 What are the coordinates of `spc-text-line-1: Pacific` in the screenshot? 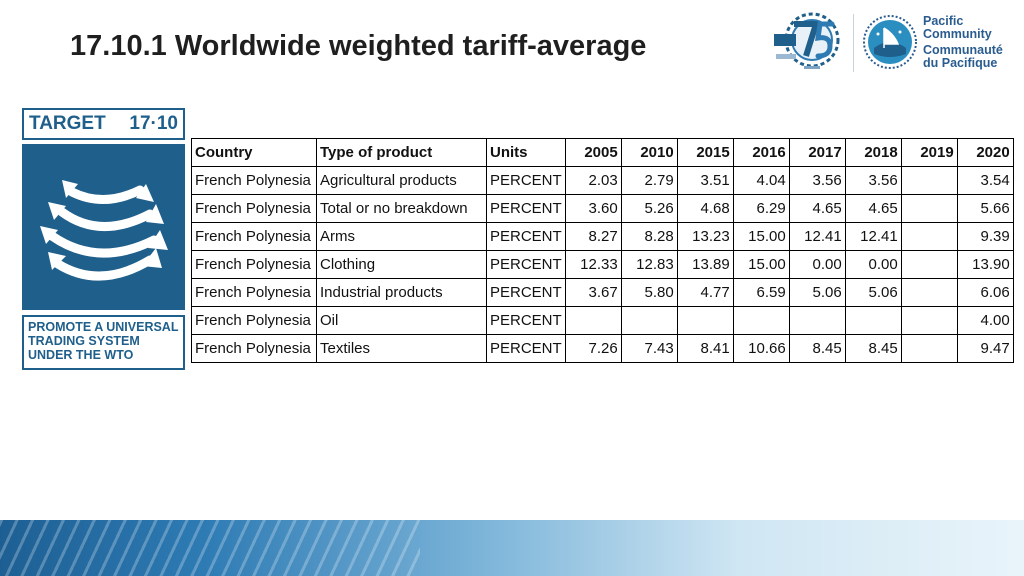 It's located at (943, 21).